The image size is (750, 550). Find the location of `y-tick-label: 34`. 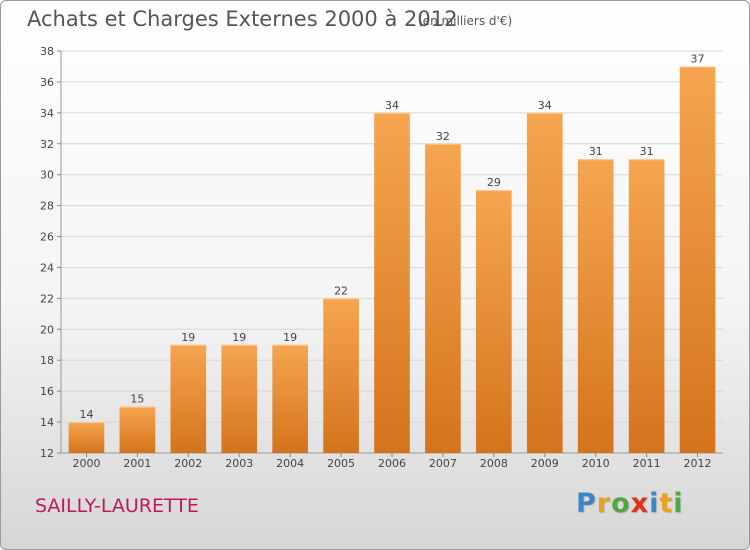

y-tick-label: 34 is located at coordinates (47, 113).